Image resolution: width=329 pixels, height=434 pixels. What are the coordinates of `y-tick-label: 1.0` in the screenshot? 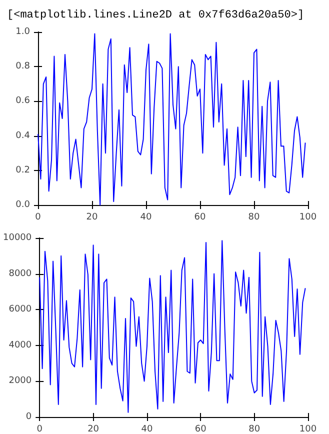 It's located at (23, 32).